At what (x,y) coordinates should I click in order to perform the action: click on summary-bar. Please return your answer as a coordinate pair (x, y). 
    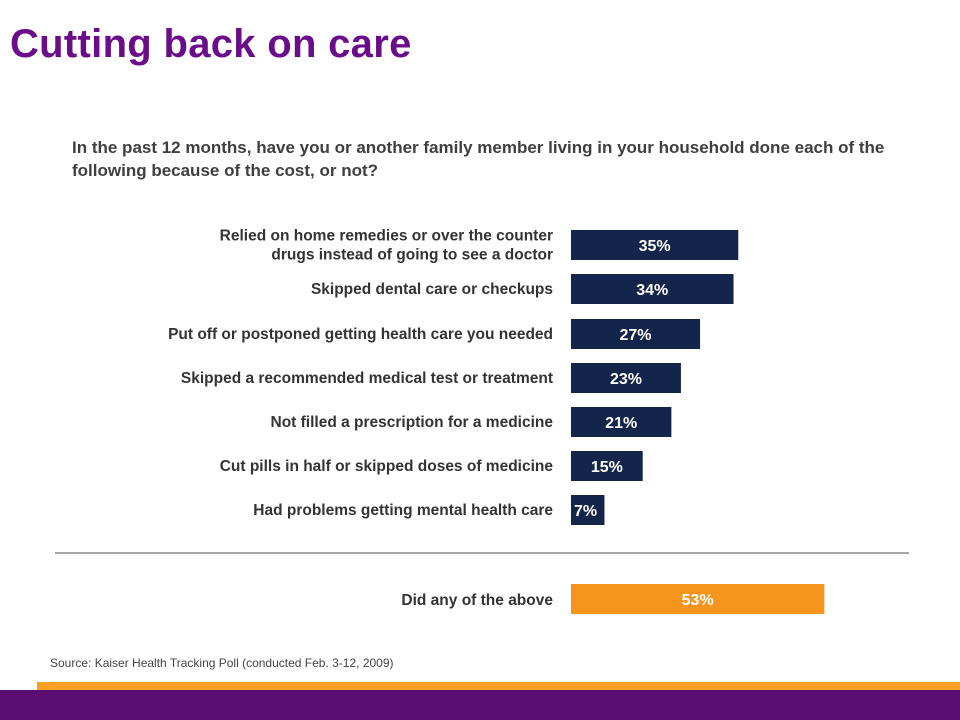
    Looking at the image, I should click on (698, 599).